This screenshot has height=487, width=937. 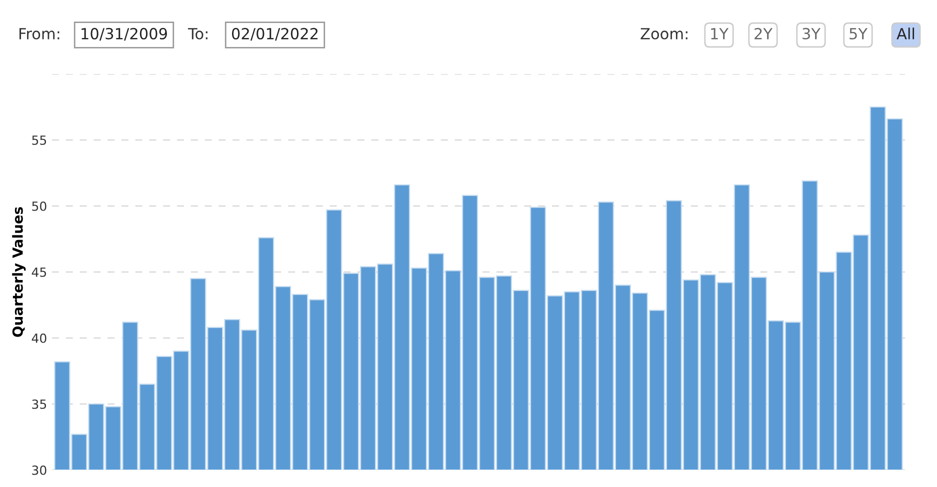 What do you see at coordinates (39, 272) in the screenshot?
I see `y-tick-label: 45` at bounding box center [39, 272].